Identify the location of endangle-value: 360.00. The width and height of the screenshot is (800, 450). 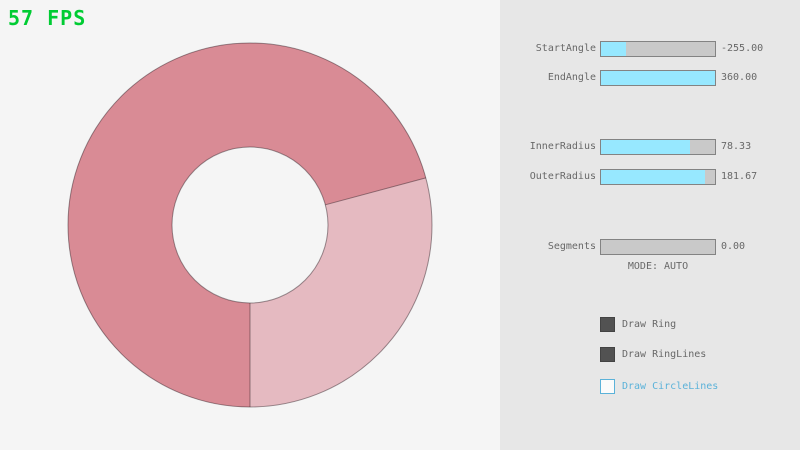
(739, 77).